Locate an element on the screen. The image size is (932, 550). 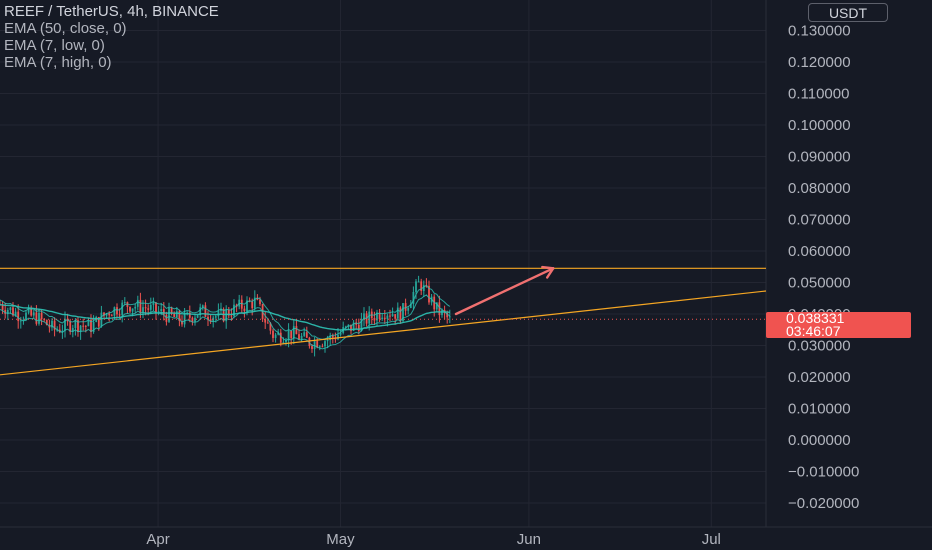
time-axis: Apr May Jun Jul is located at coordinates (433, 539).